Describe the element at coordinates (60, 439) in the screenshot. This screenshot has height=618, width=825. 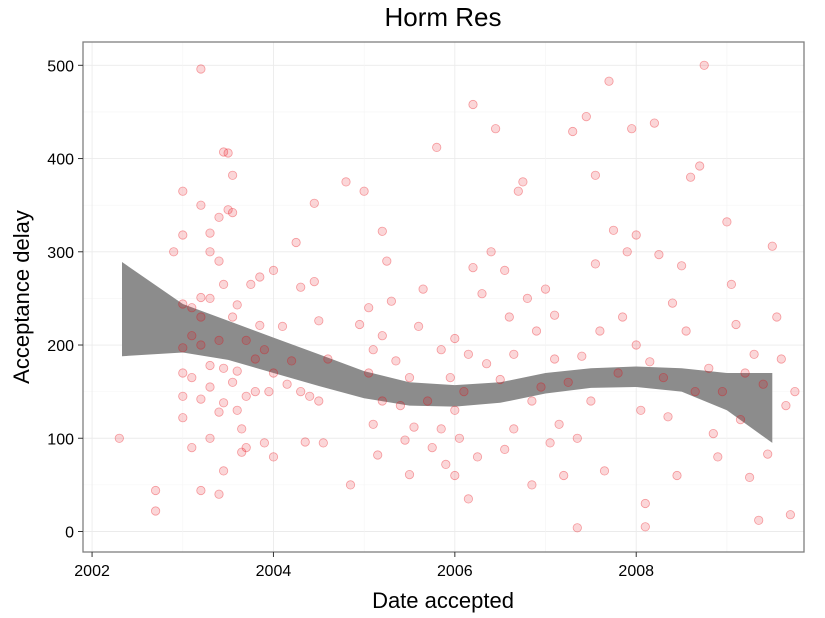
I see `y-tick-label: 100` at that location.